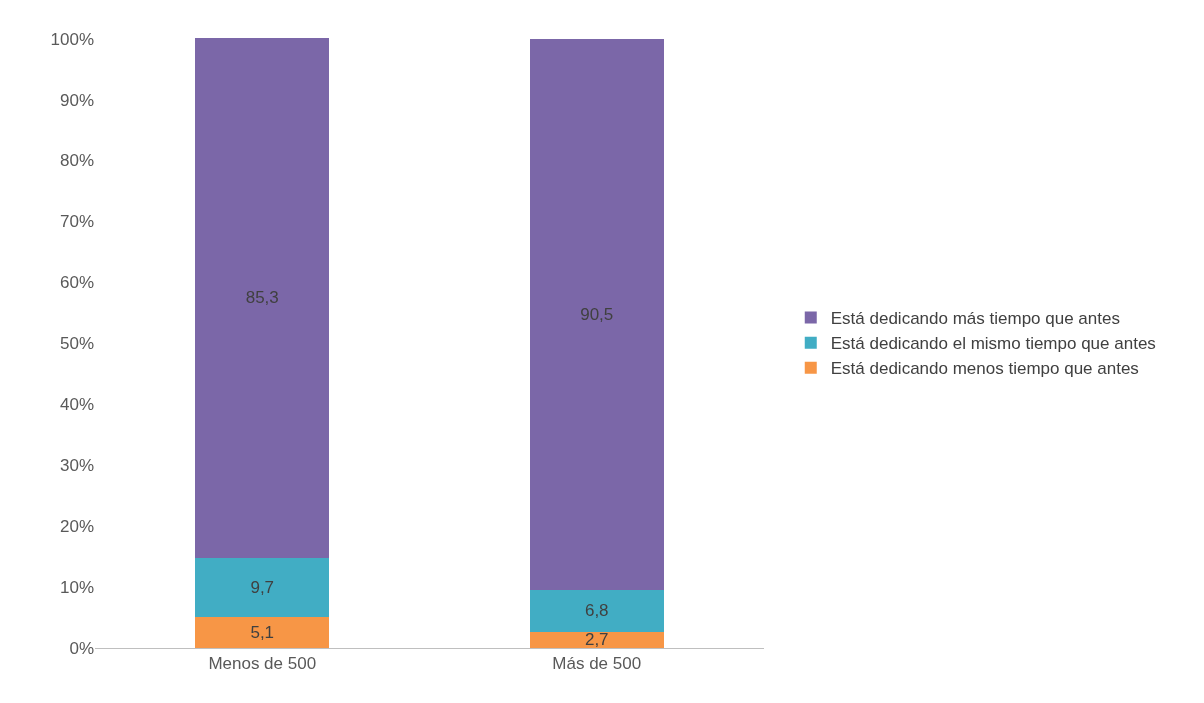 The width and height of the screenshot is (1204, 703). Describe the element at coordinates (76, 100) in the screenshot. I see `y-tick-label: 90%` at that location.